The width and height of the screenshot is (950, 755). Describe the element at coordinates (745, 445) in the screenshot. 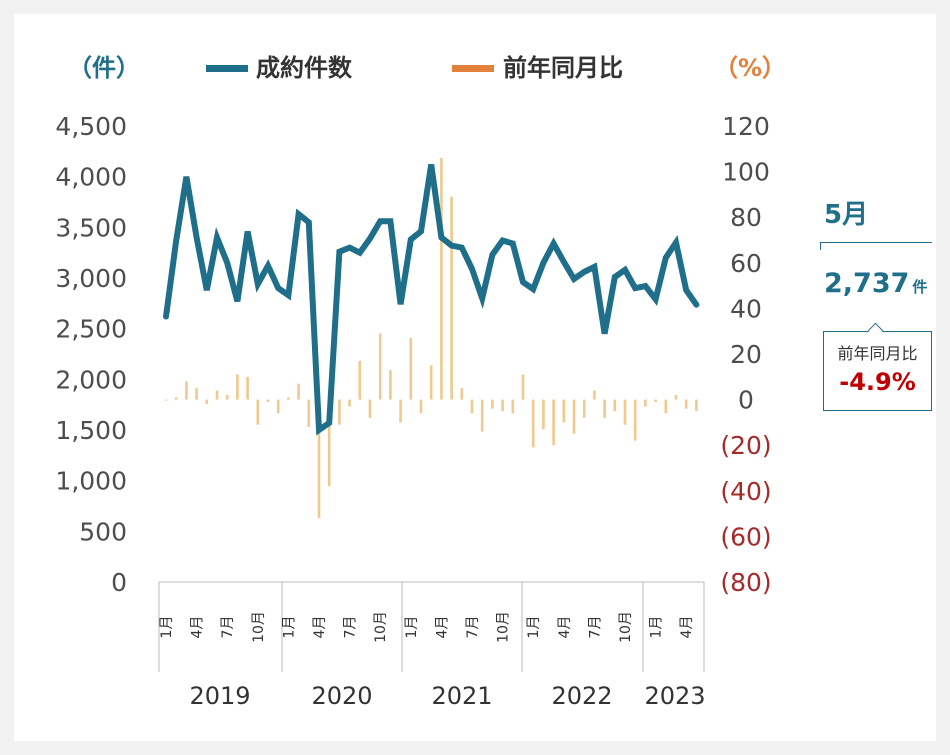

I see `right-tick-label: (20)` at that location.